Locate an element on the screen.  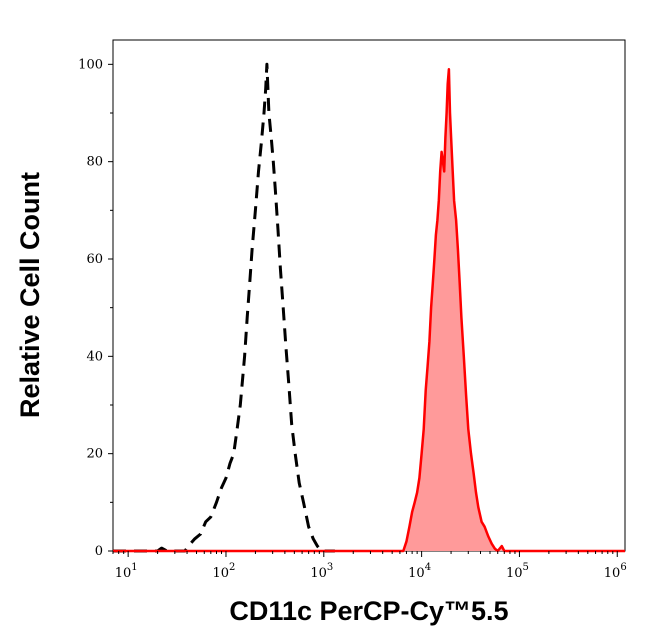
x-tick-label: 10⁶ is located at coordinates (615, 571).